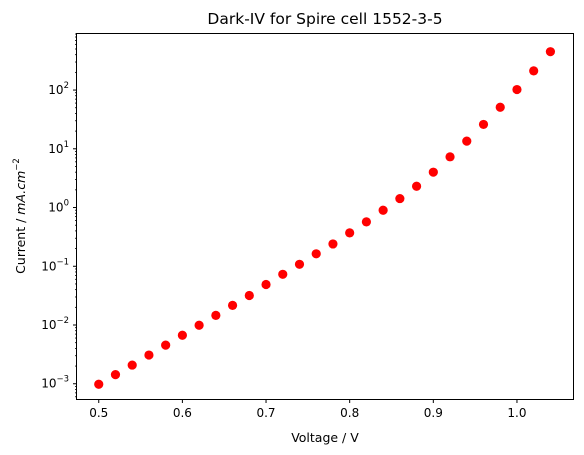  Describe the element at coordinates (66, 204) in the screenshot. I see `y-tick-exponent: 0` at that location.